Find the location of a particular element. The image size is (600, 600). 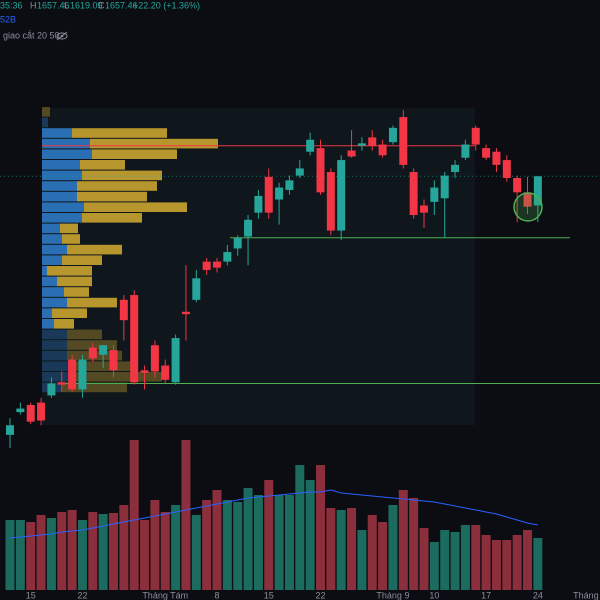

close: 1657.46 is located at coordinates (121, 5).